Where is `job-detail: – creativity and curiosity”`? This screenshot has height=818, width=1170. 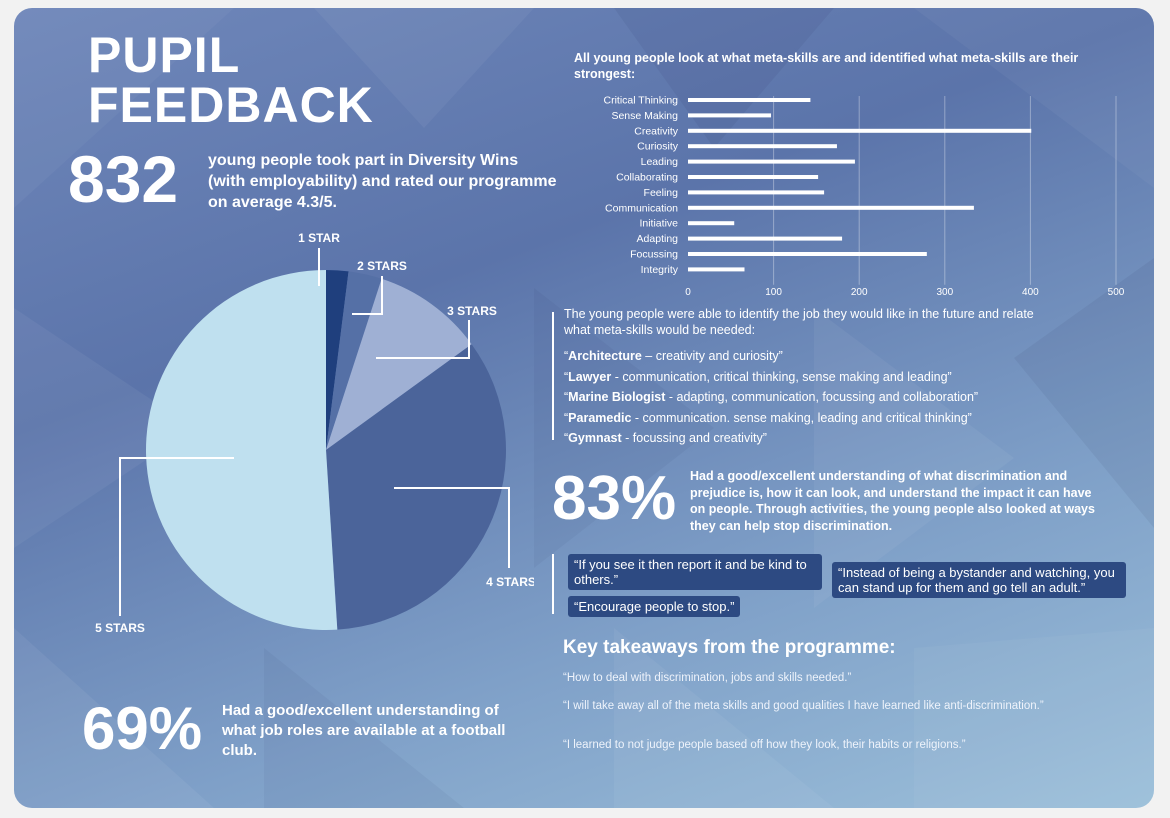
job-detail: – creativity and curiosity” is located at coordinates (712, 356).